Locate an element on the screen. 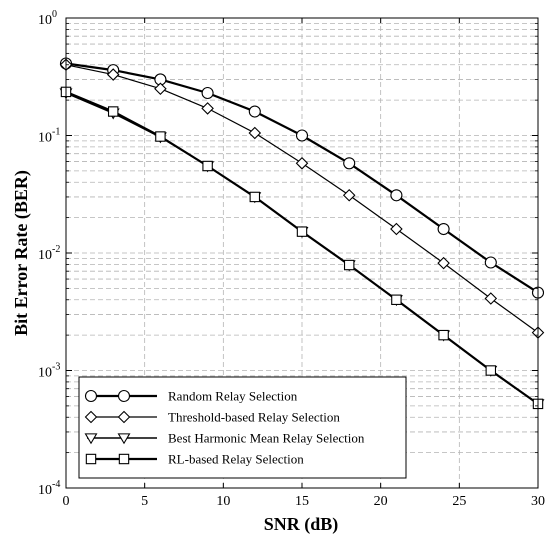  legend-entry-label: RL-based Relay Selection is located at coordinates (236, 459).